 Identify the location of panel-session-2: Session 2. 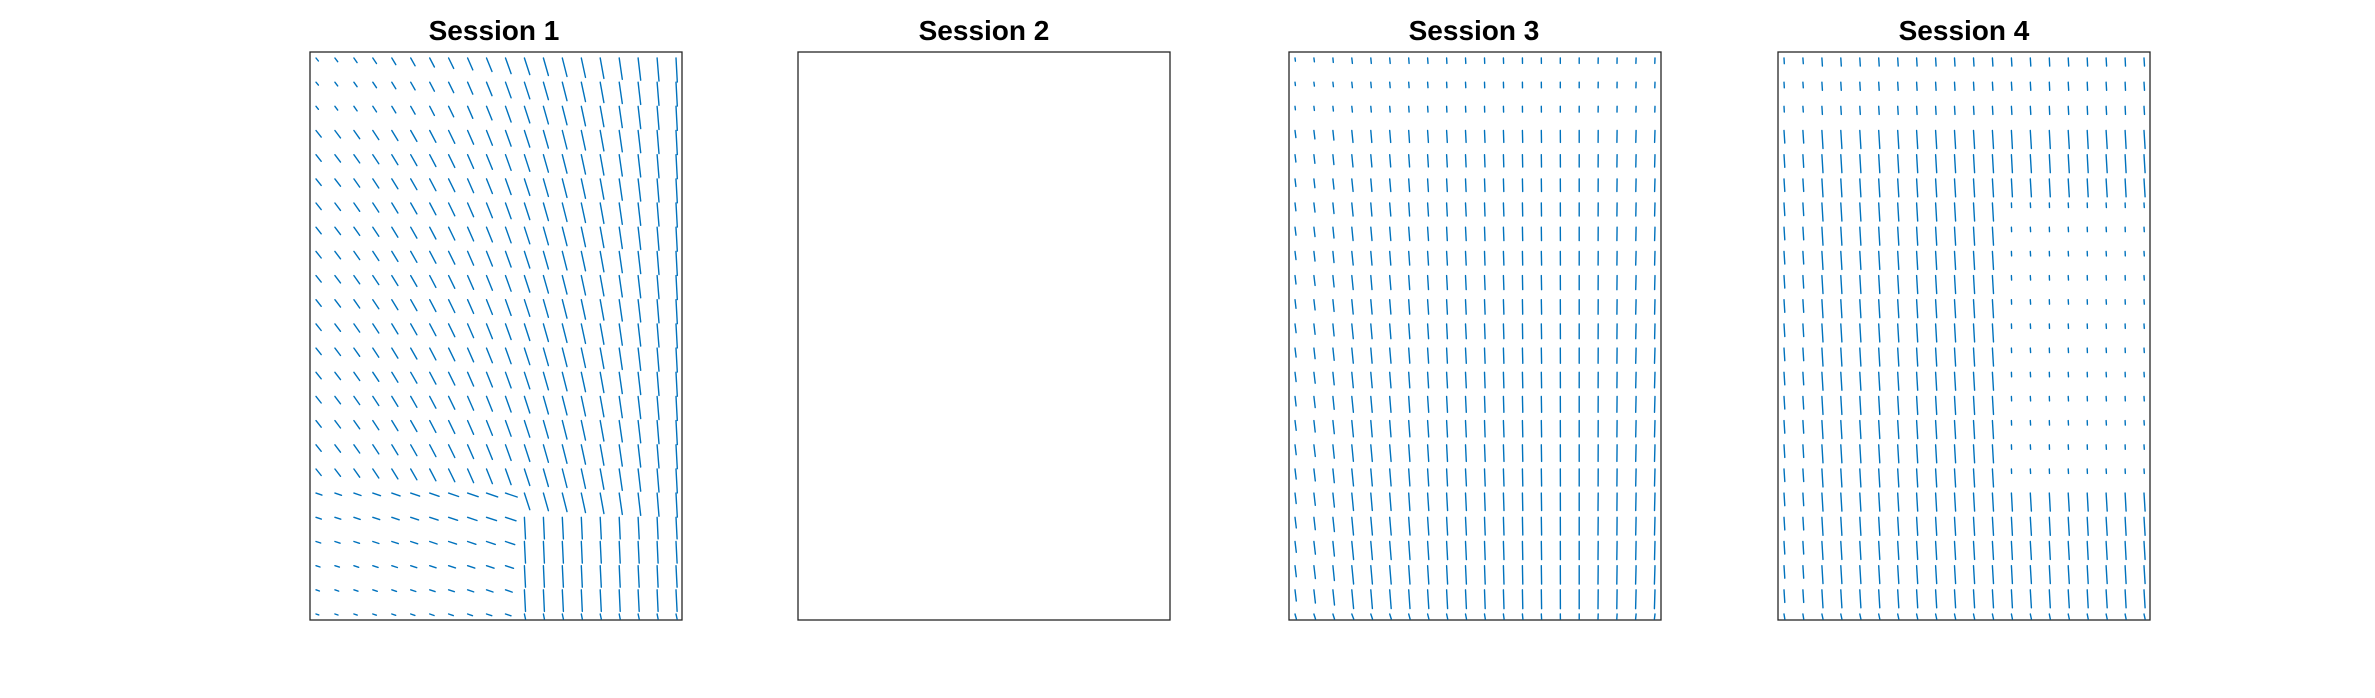
(984, 318).